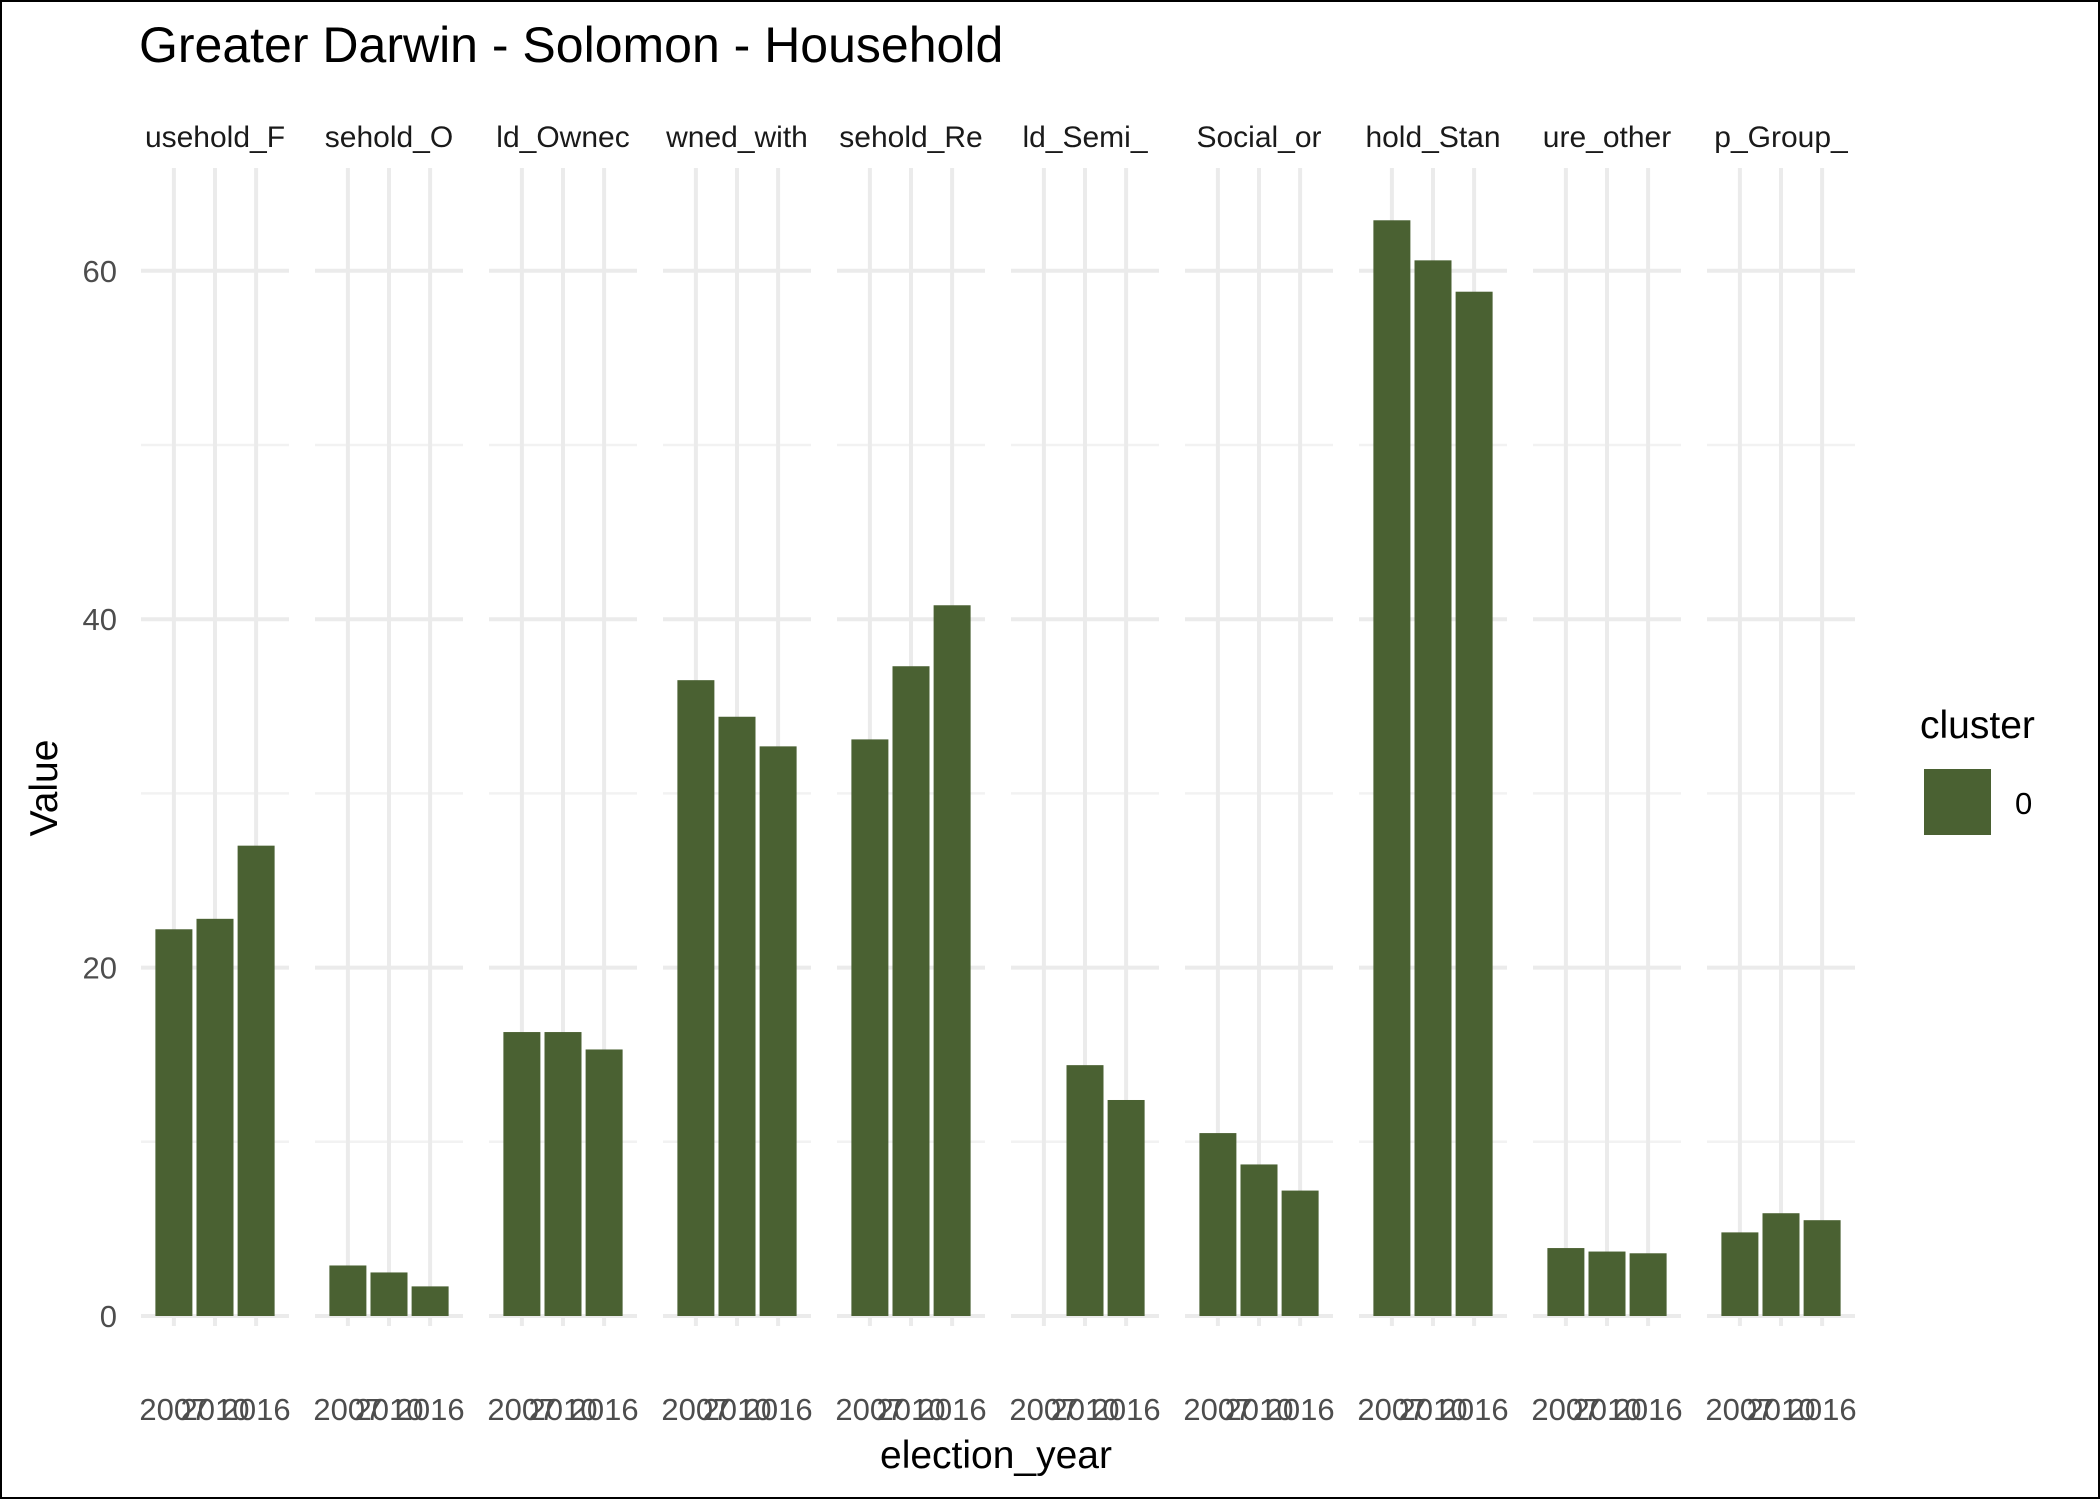  I want to click on y-tick-label: 60, so click(100, 271).